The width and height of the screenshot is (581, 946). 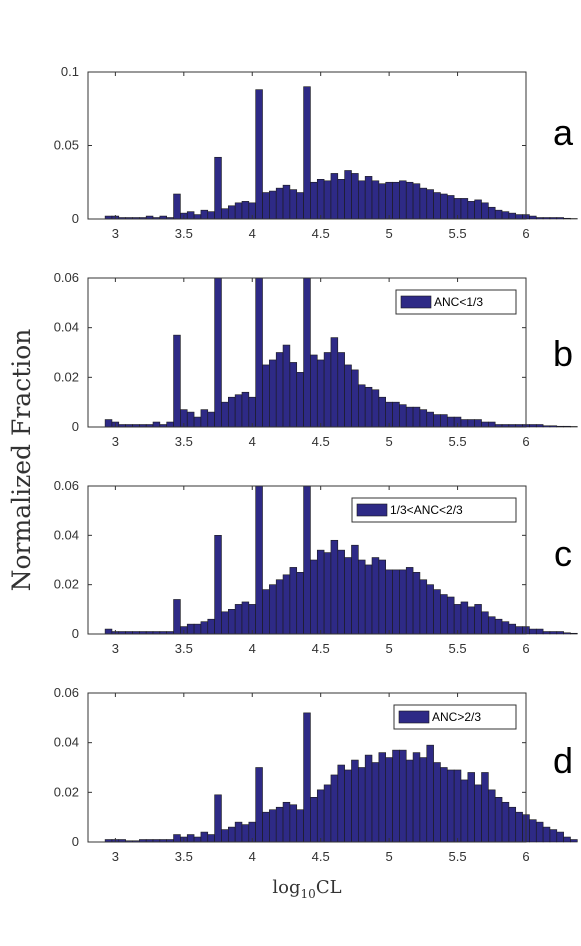 I want to click on axes-frame, so click(x=307, y=352).